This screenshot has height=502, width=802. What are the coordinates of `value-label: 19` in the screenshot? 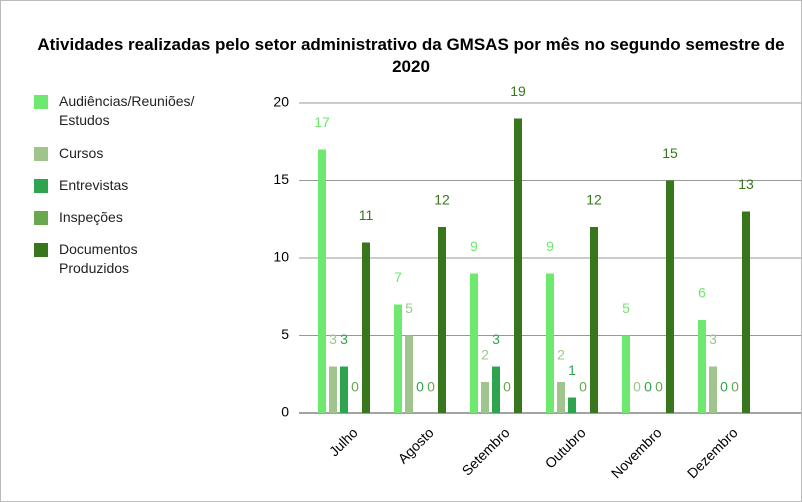 It's located at (518, 91).